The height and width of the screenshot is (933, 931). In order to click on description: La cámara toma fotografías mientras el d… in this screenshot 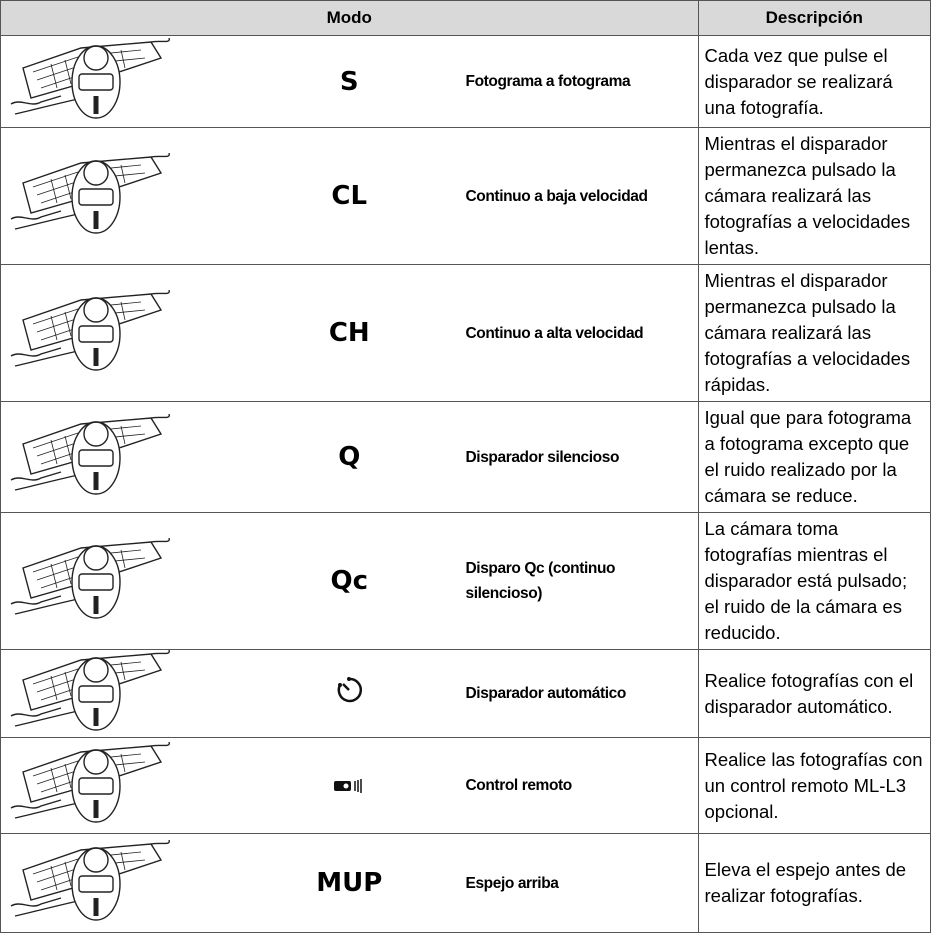, I will do `click(806, 580)`.